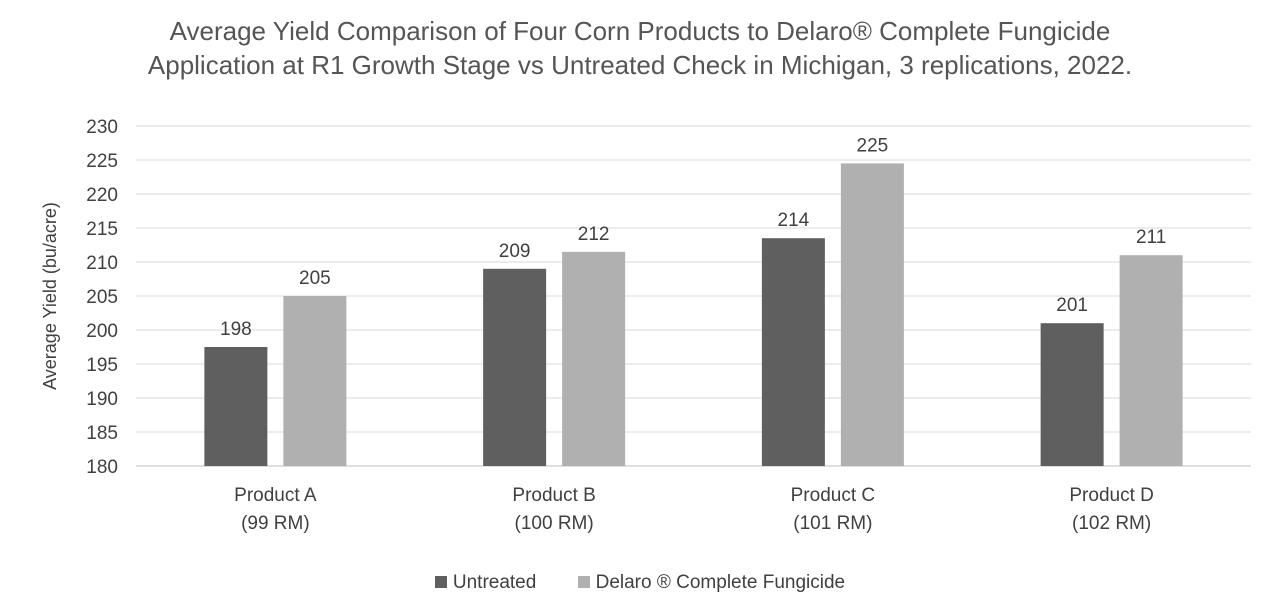 This screenshot has height=615, width=1280. I want to click on legend-swatch-delaro, so click(583, 582).